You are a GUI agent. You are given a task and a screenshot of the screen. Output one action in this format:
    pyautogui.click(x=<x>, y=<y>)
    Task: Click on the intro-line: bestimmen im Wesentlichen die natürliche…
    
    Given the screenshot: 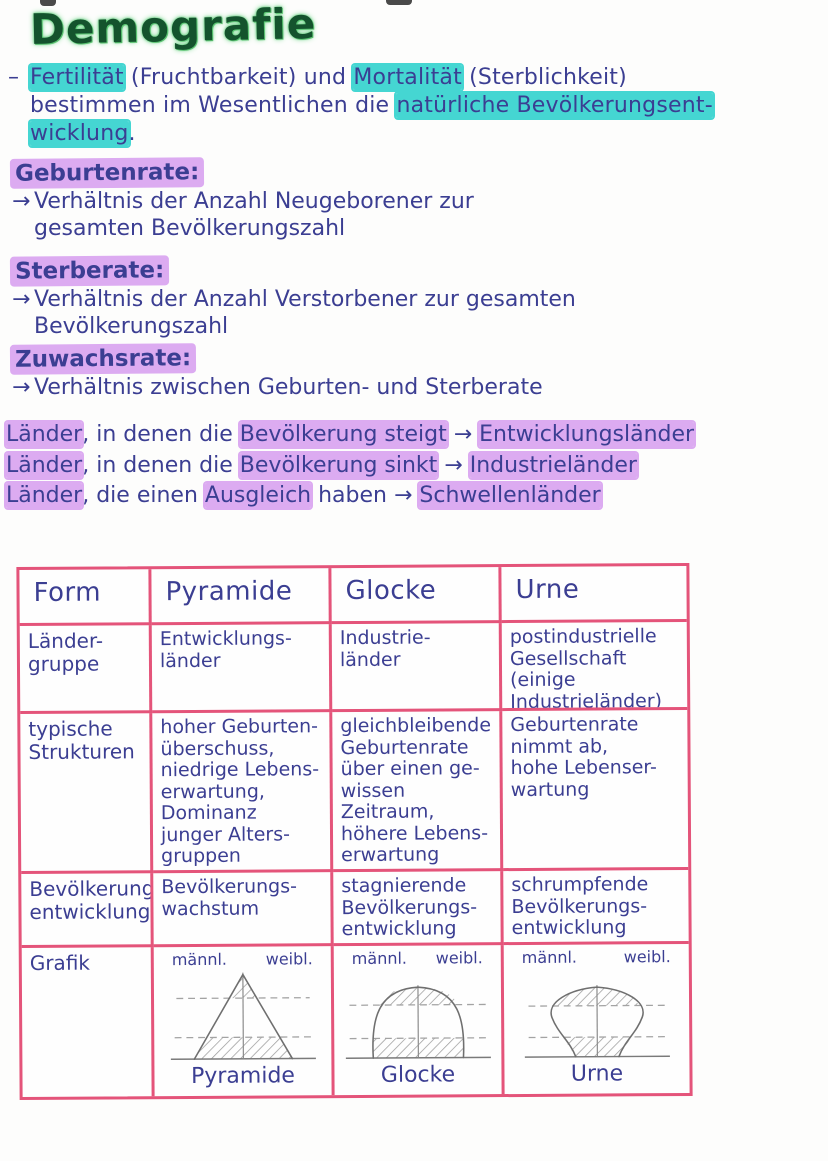 What is the action you would take?
    pyautogui.click(x=371, y=106)
    